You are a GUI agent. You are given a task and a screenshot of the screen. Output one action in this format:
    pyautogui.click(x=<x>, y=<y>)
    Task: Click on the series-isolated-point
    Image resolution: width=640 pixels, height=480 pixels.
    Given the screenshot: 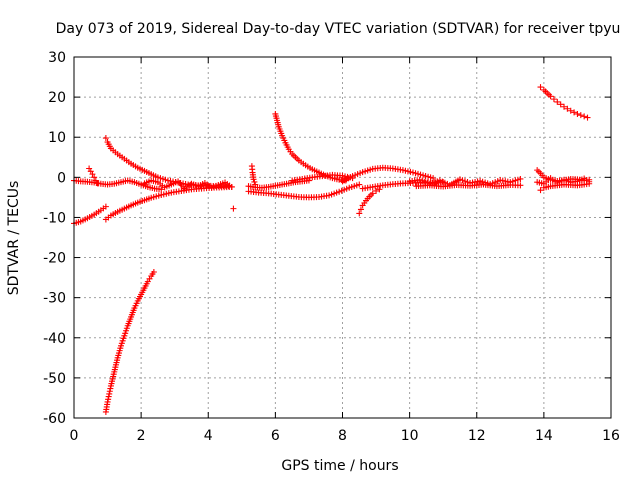 What is the action you would take?
    pyautogui.click(x=233, y=208)
    